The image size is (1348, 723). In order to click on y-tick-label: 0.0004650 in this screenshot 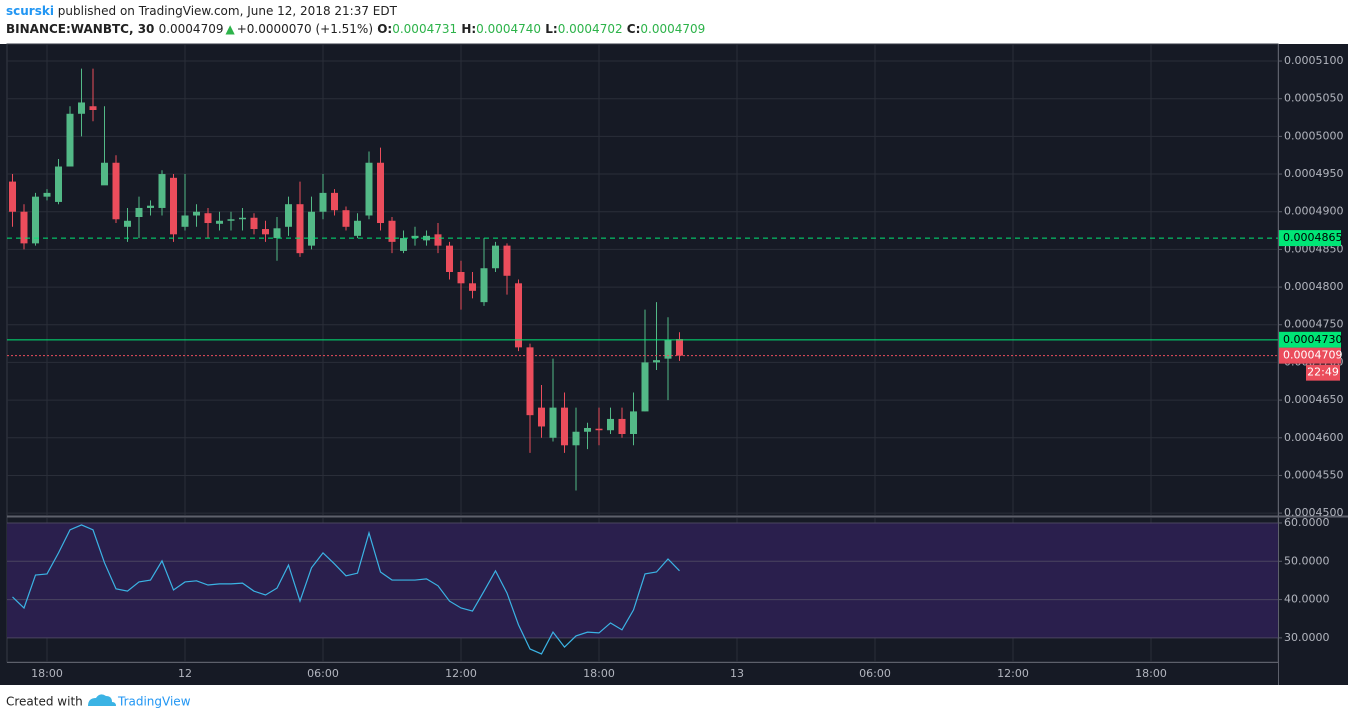, I will do `click(1314, 399)`.